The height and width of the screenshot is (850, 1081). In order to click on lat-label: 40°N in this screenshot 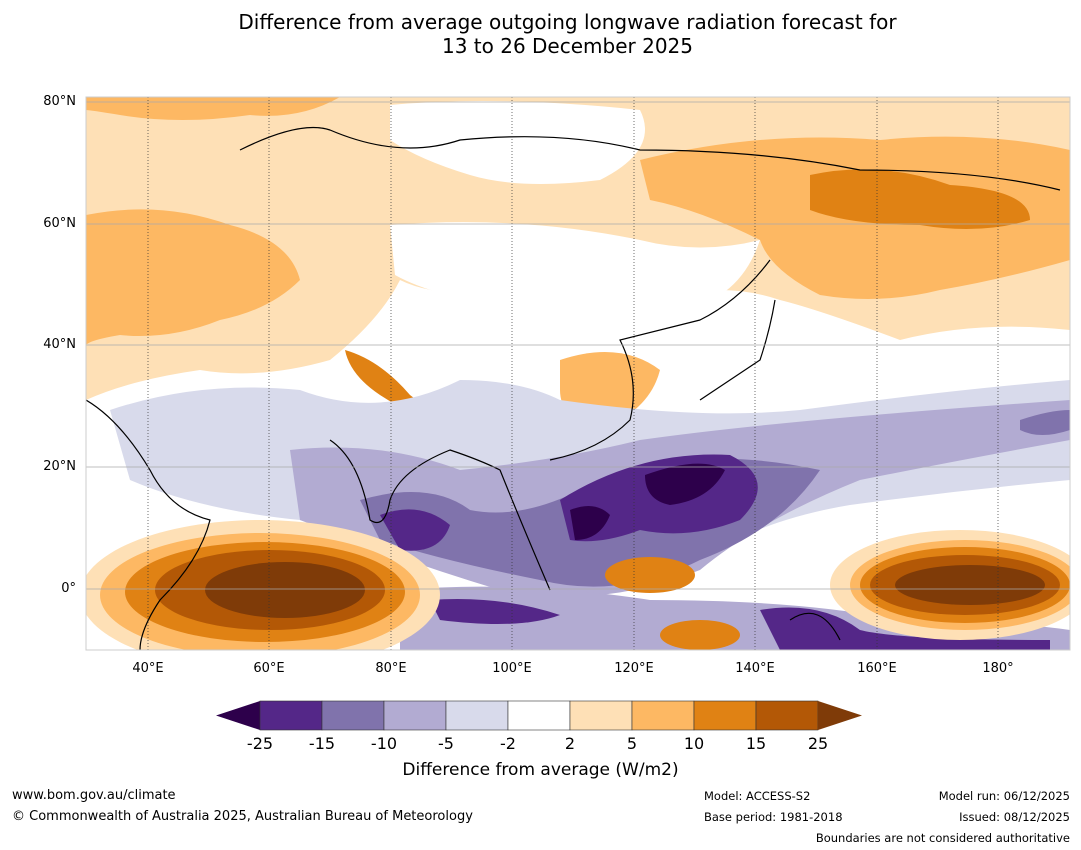, I will do `click(59, 344)`.